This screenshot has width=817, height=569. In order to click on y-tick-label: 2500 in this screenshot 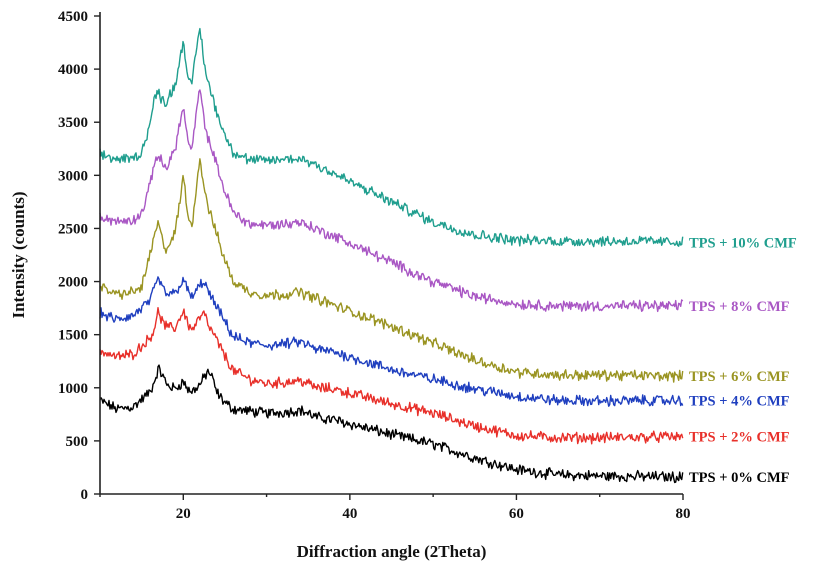, I will do `click(73, 229)`.